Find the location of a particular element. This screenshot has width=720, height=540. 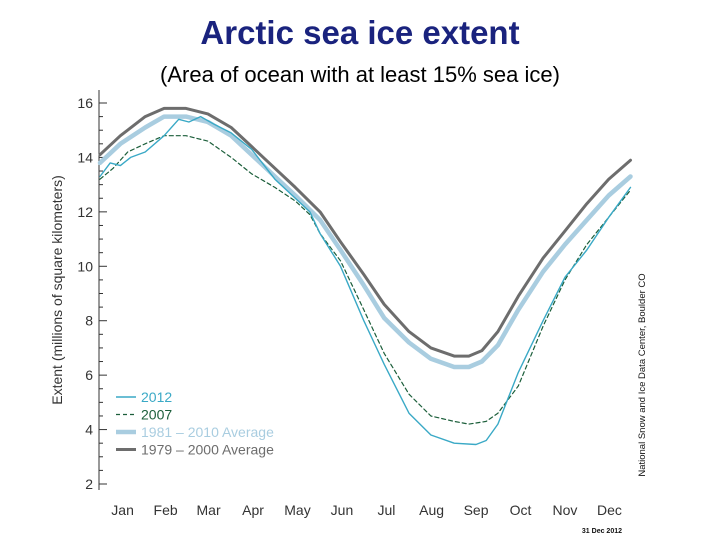

y-tick-label: 10 is located at coordinates (85, 266).